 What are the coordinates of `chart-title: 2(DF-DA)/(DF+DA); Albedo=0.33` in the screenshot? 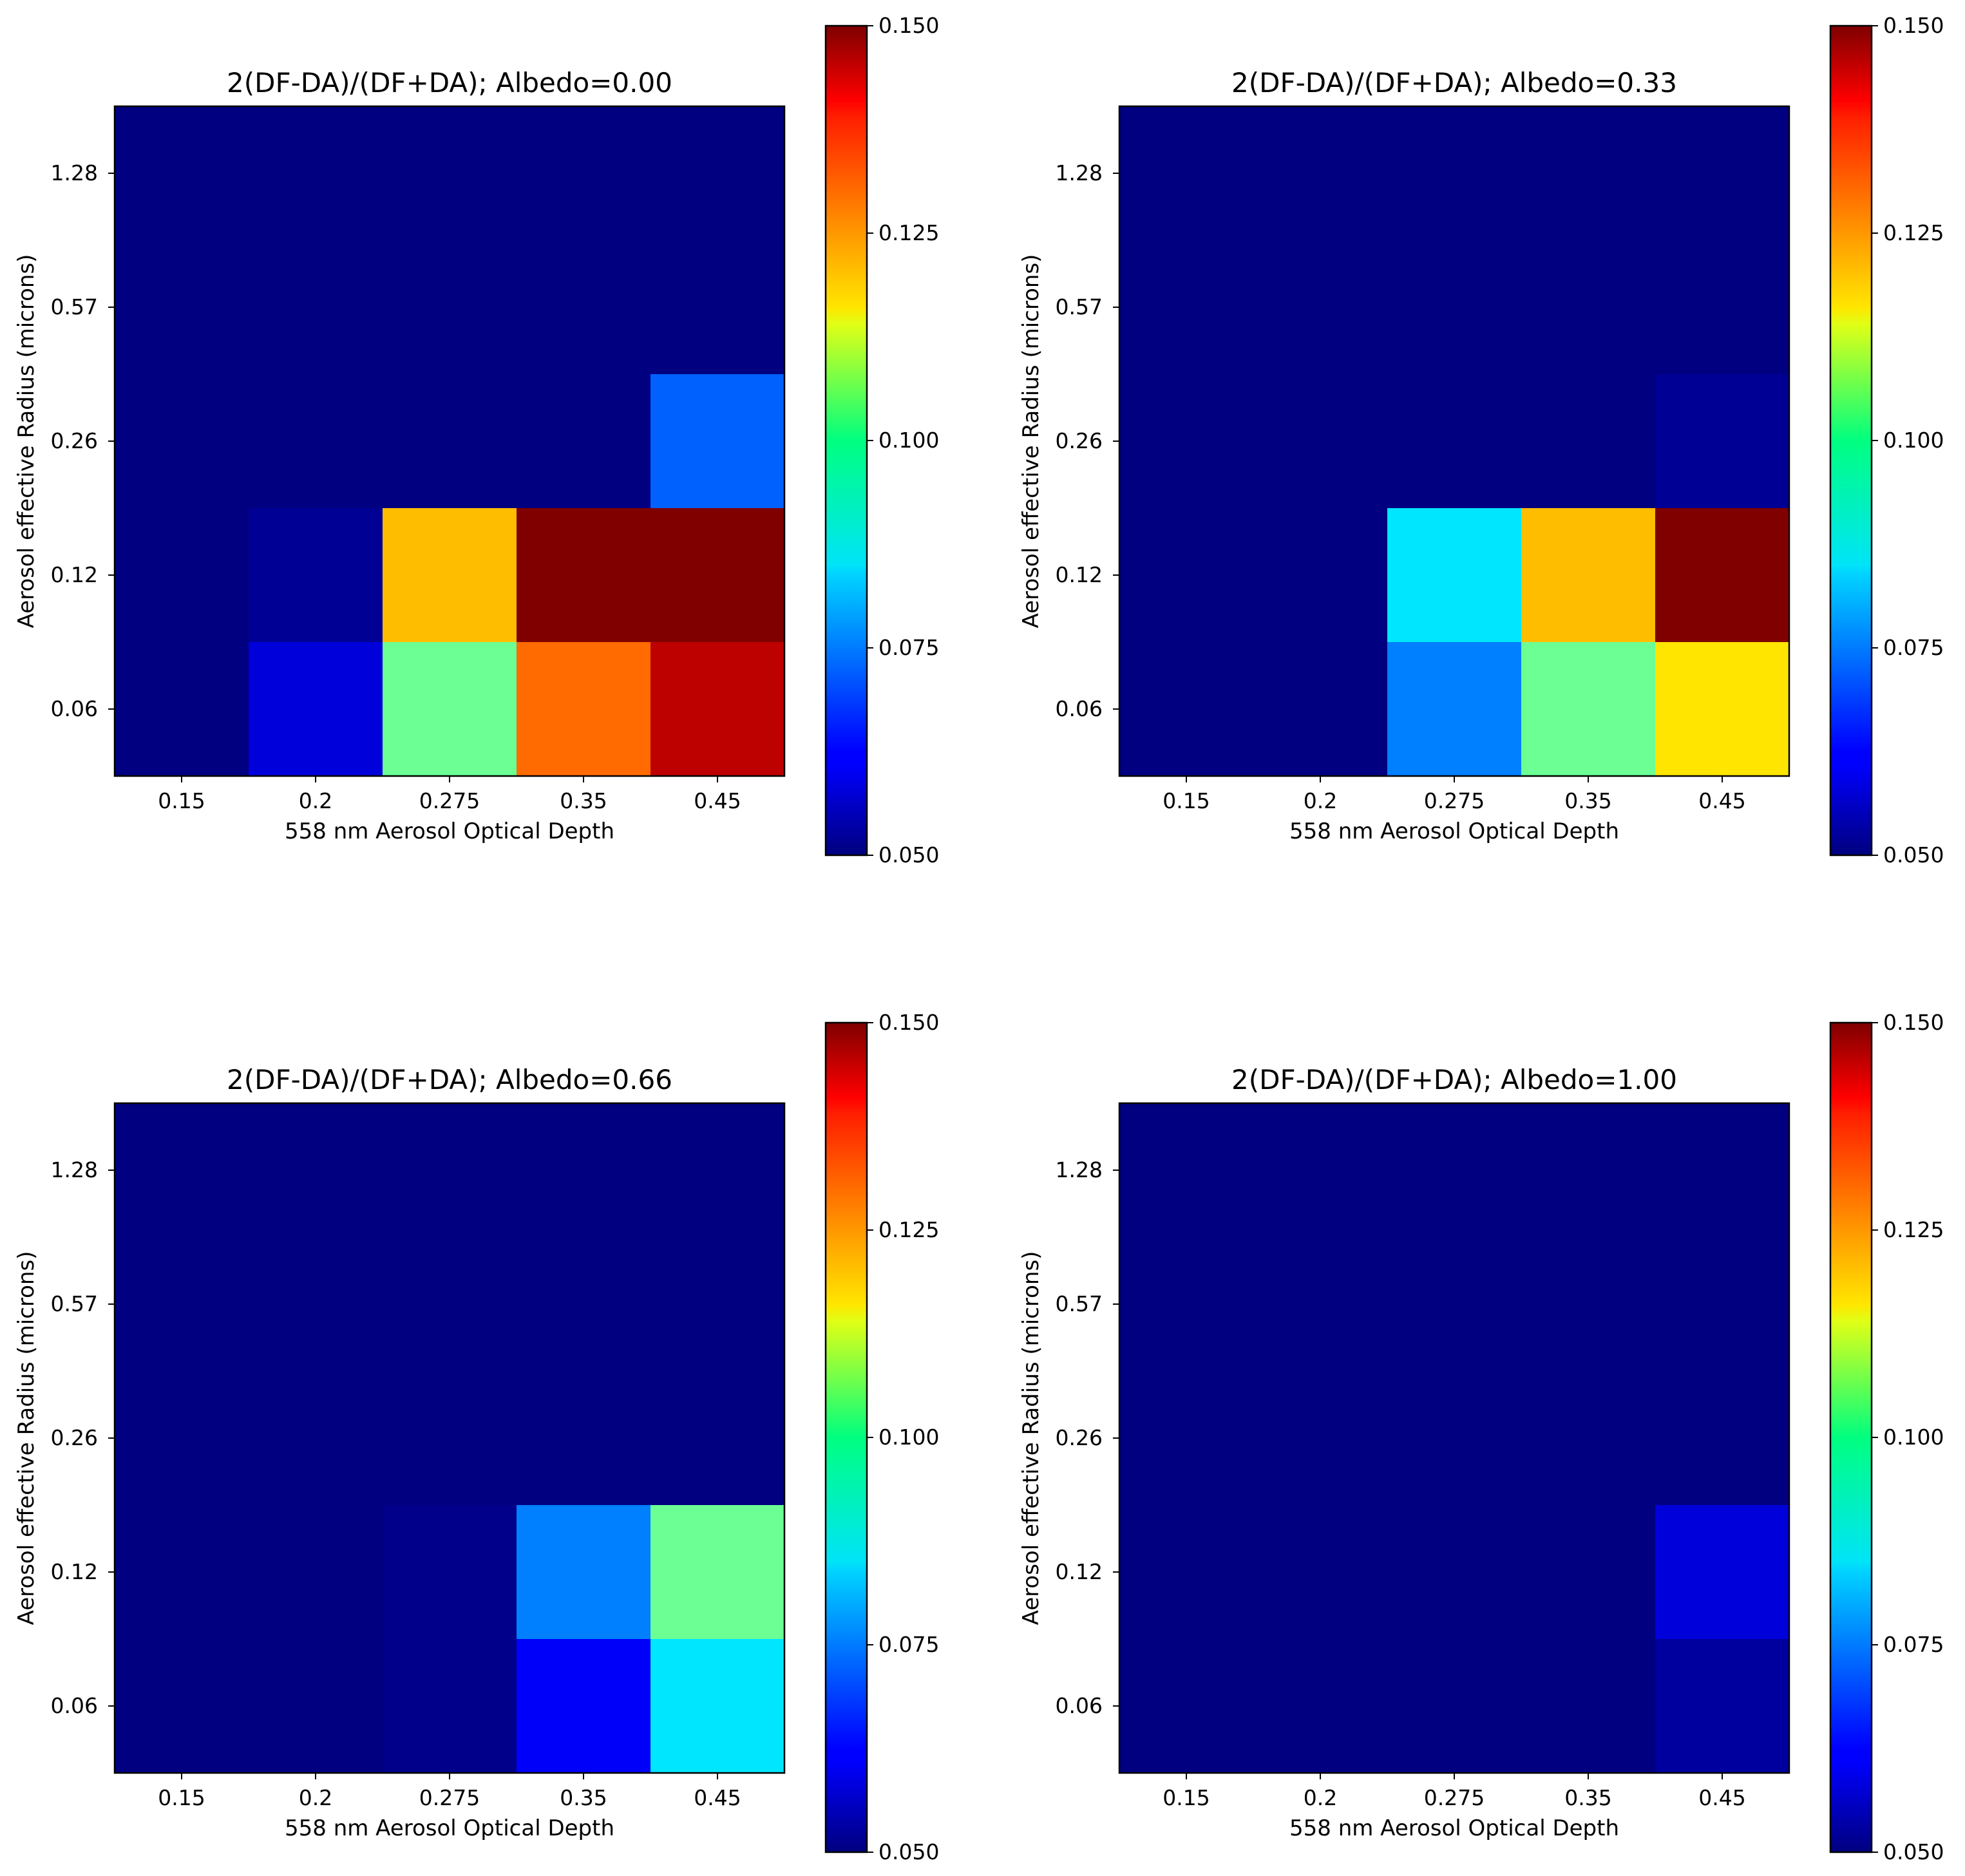 It's located at (1454, 83).